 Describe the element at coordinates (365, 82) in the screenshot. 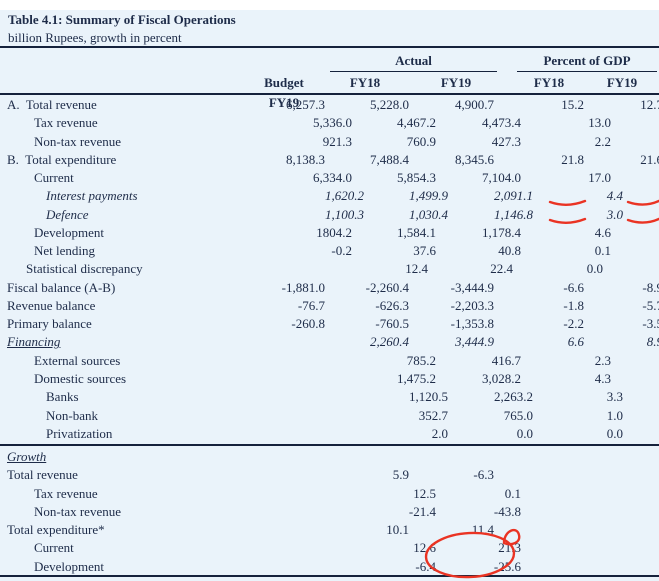

I see `column-header-actual-fy18: FY18` at that location.